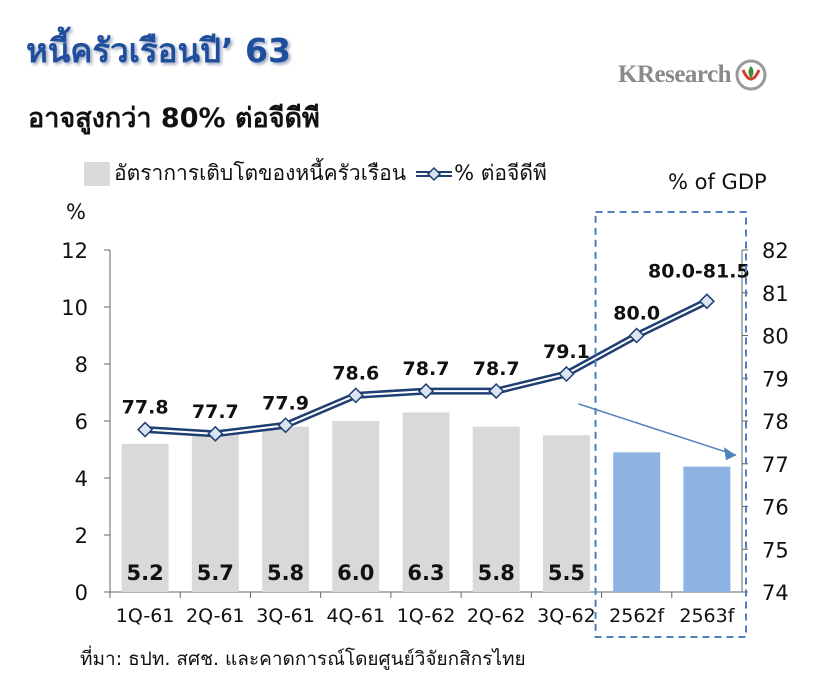 This screenshot has width=840, height=696. What do you see at coordinates (285, 616) in the screenshot?
I see `x-tick-label: 3Q-61` at bounding box center [285, 616].